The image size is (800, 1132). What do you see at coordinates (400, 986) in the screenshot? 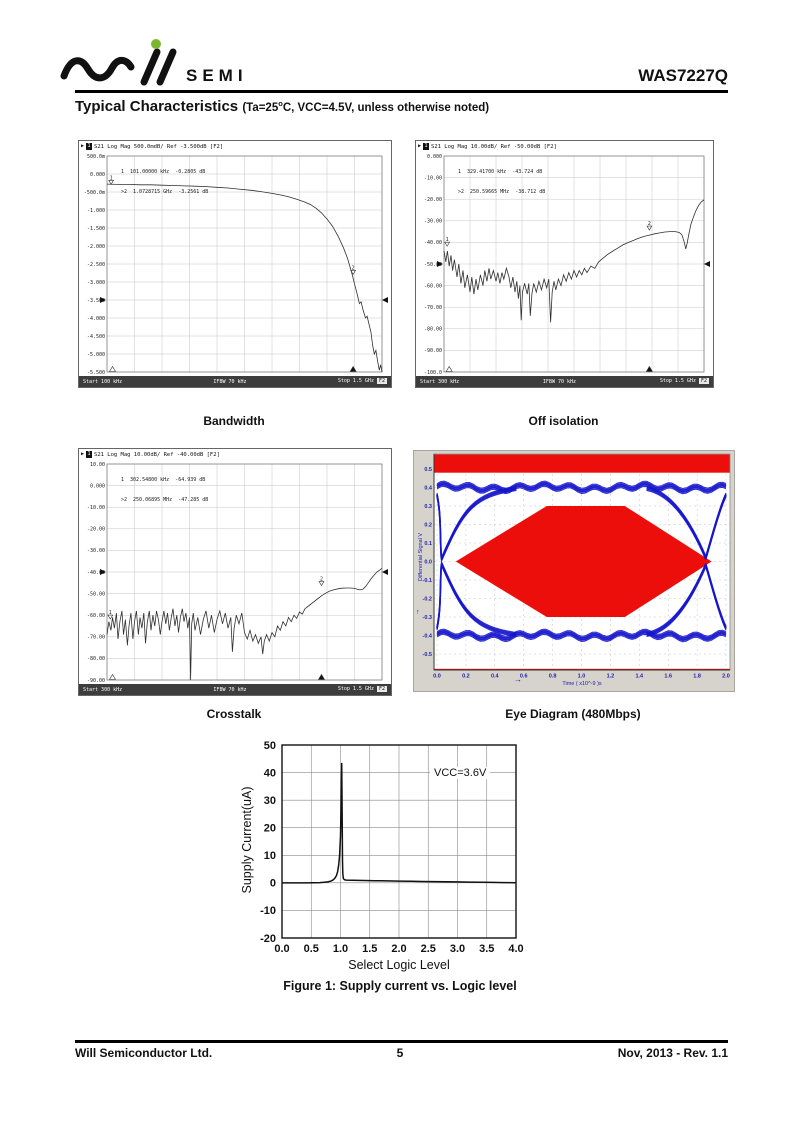
I see `figure-1-caption: Figure 1: Supply current vs. Logic level` at bounding box center [400, 986].